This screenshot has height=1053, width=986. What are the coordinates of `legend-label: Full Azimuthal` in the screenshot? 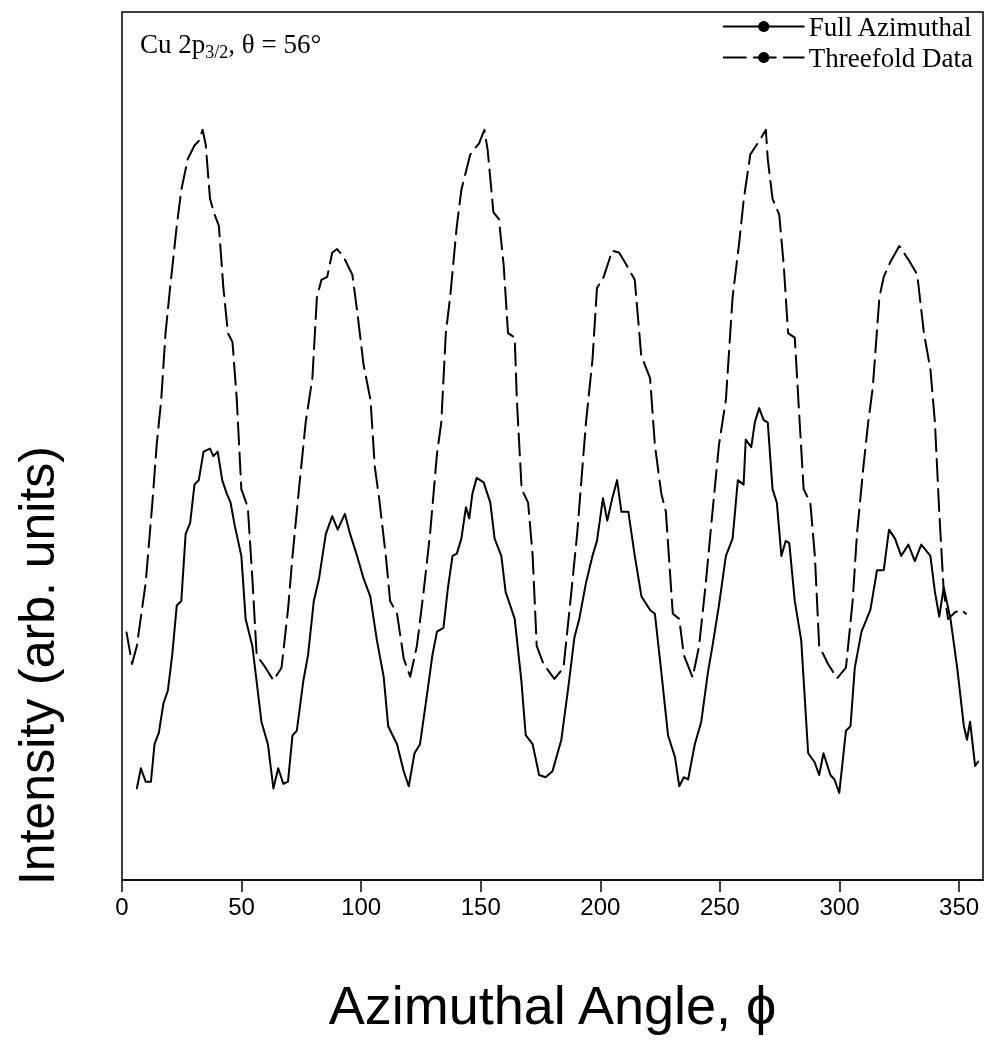 It's located at (890, 26).